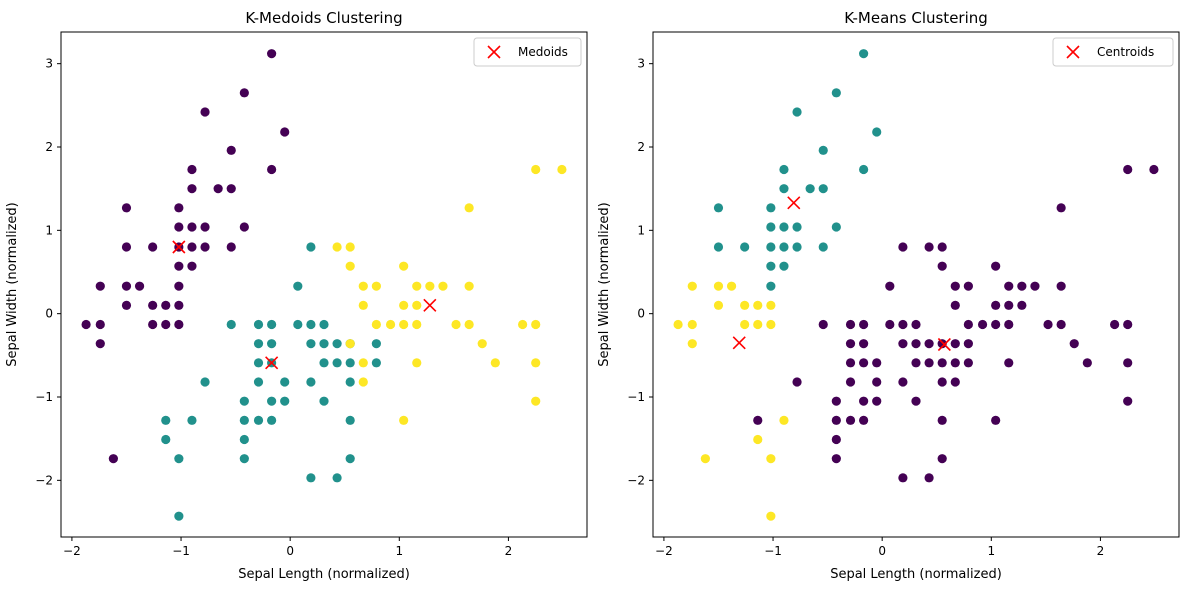  What do you see at coordinates (12, 284) in the screenshot?
I see `kmedoids-ylabel: Sepal Width (normalized)` at bounding box center [12, 284].